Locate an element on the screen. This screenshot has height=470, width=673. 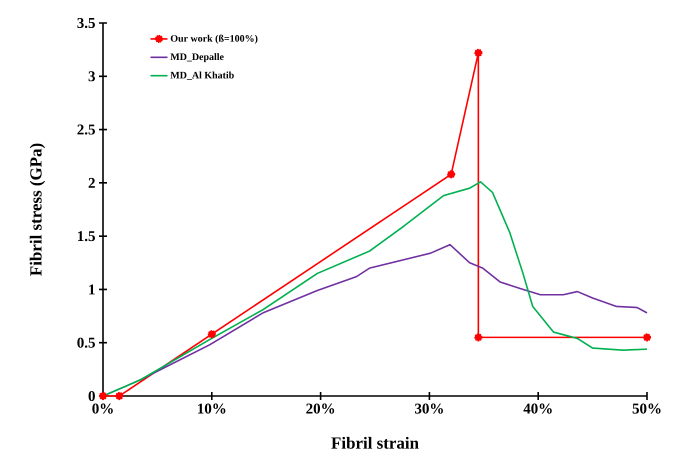
y-tick-label: 1.5 is located at coordinates (86, 236).